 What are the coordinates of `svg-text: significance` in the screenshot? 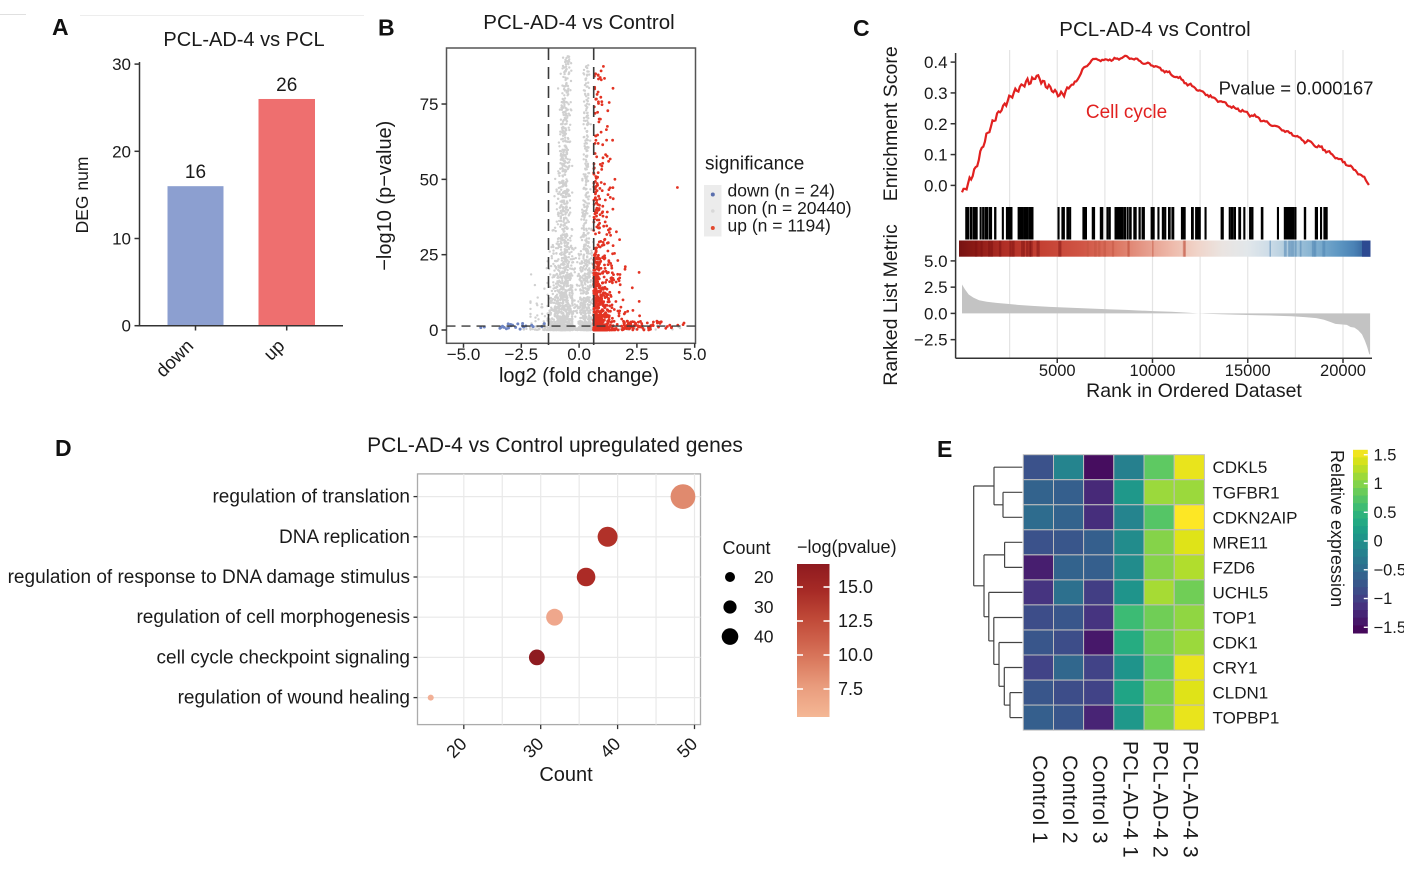 It's located at (754, 164).